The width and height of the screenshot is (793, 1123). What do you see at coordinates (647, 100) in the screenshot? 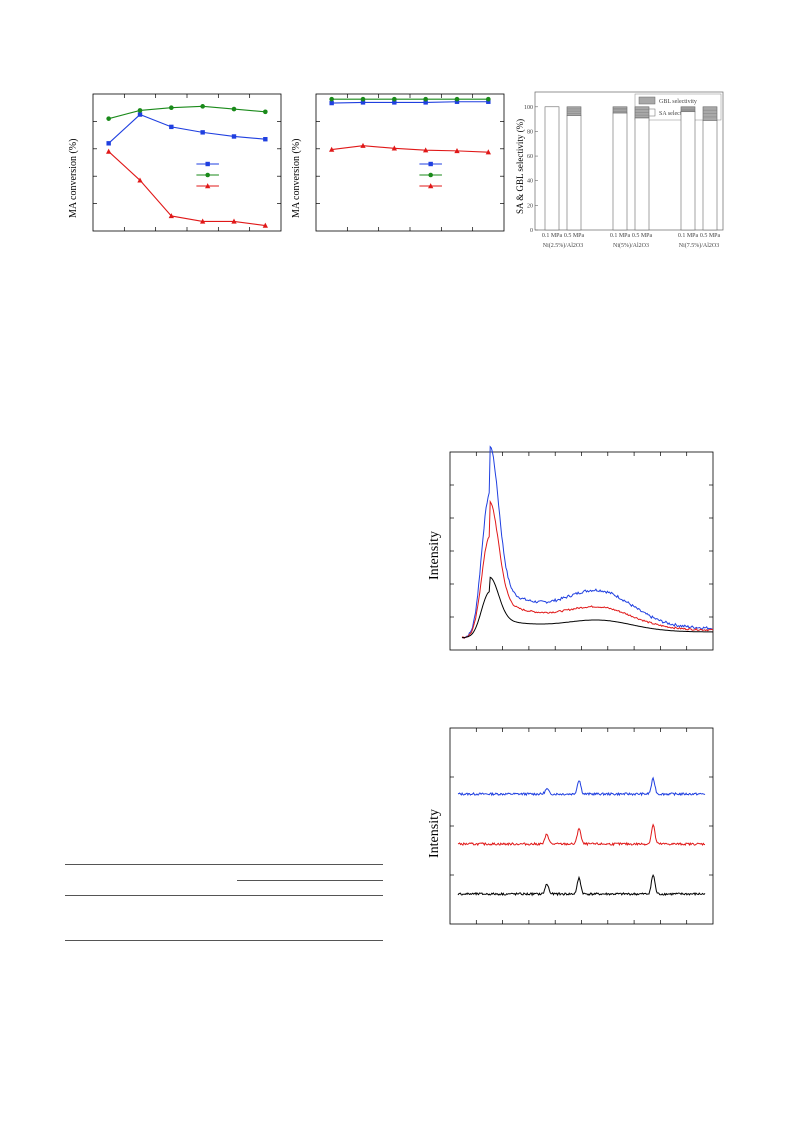
I see `legend-swatch` at bounding box center [647, 100].